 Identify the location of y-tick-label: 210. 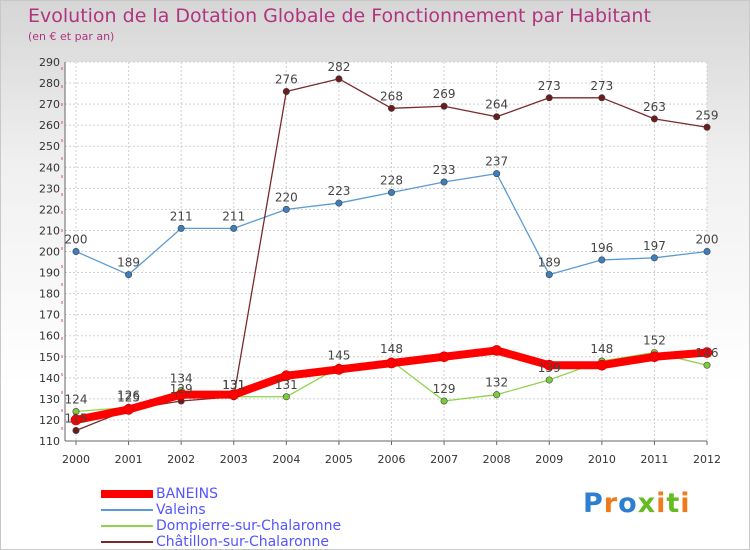
(49, 230).